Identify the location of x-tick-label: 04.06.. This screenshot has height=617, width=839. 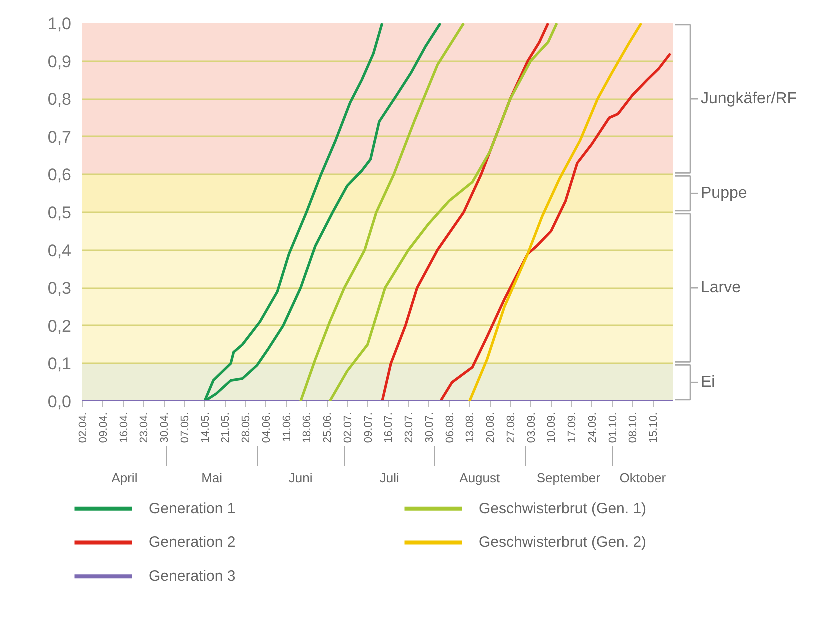
(266, 428).